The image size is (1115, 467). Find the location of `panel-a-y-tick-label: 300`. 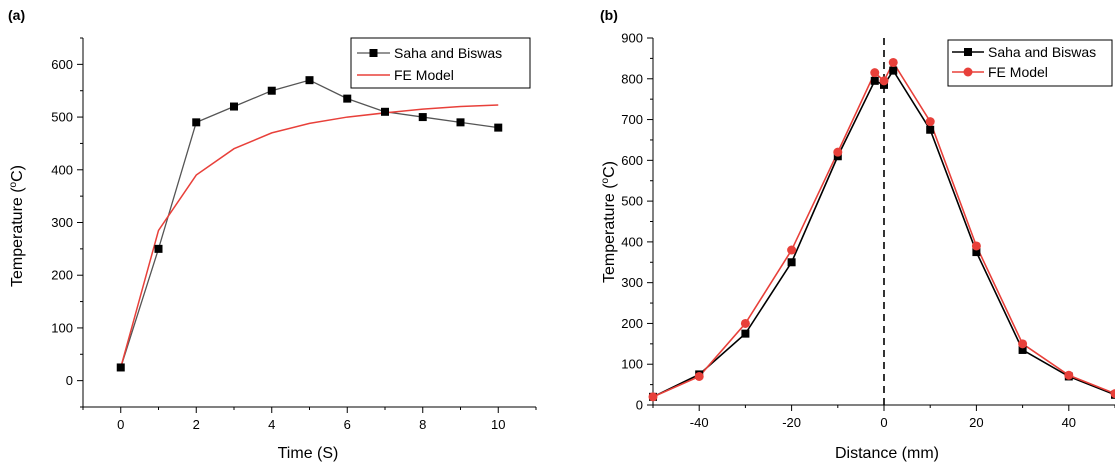

panel-a-y-tick-label: 300 is located at coordinates (62, 222).